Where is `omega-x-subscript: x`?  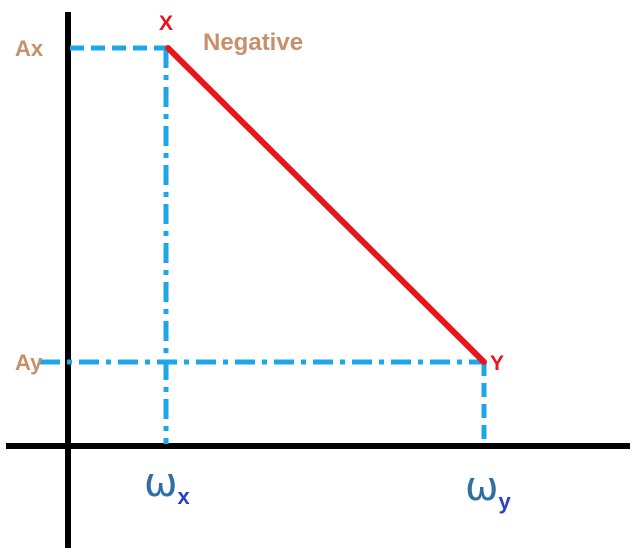
omega-x-subscript: x is located at coordinates (184, 496).